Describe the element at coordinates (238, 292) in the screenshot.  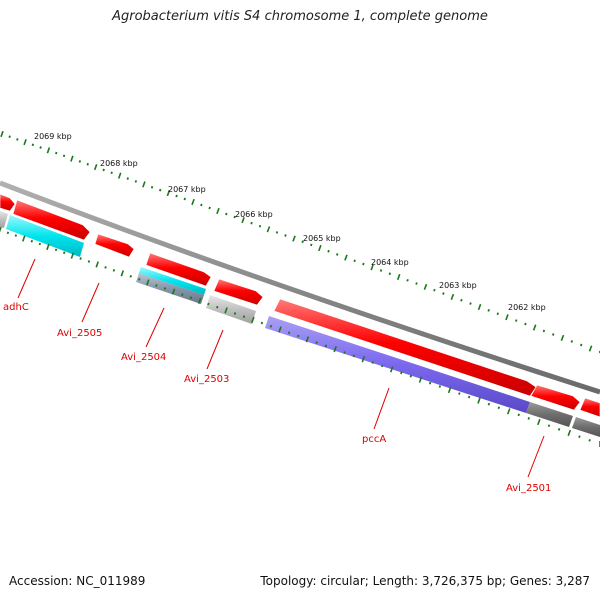
I see `gene-forward-avi2503` at that location.